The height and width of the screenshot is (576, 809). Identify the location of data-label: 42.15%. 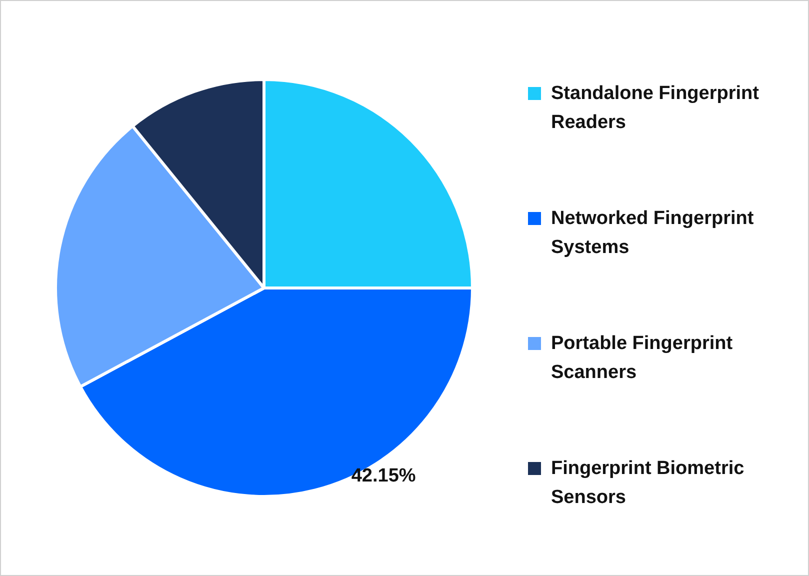
(383, 475).